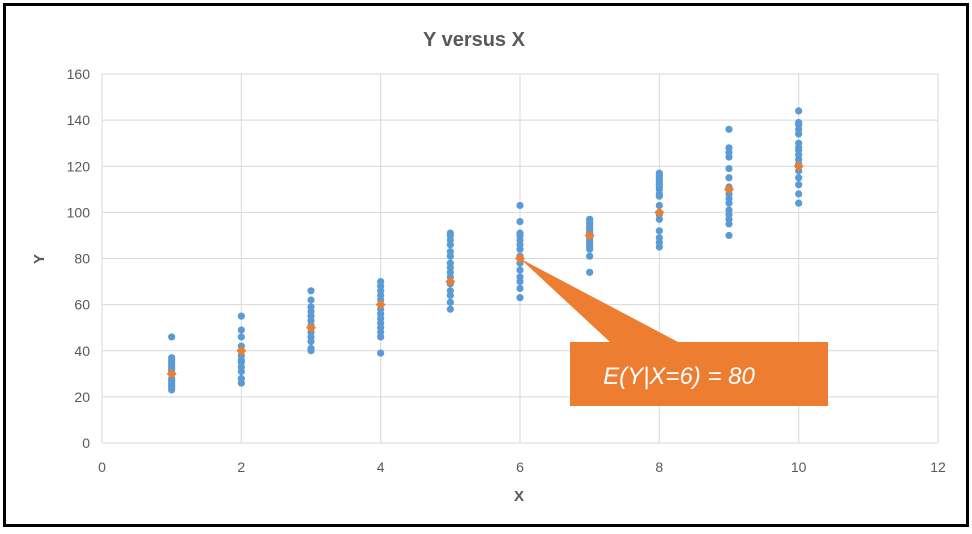  I want to click on y-tick-label: 0, so click(86, 443).